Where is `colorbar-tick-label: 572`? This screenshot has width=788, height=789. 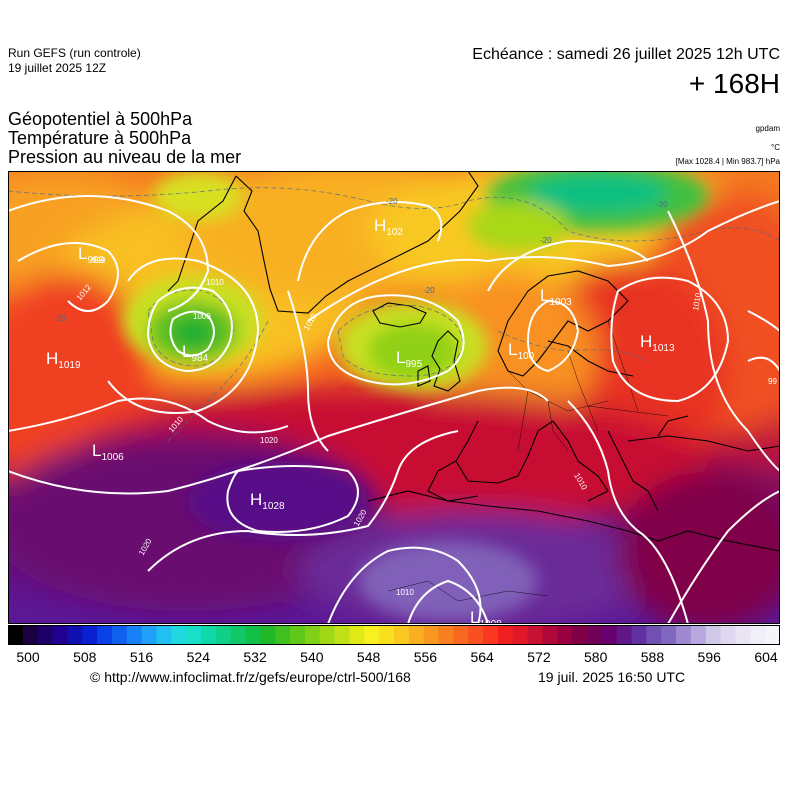
colorbar-tick-label: 572 is located at coordinates (539, 657).